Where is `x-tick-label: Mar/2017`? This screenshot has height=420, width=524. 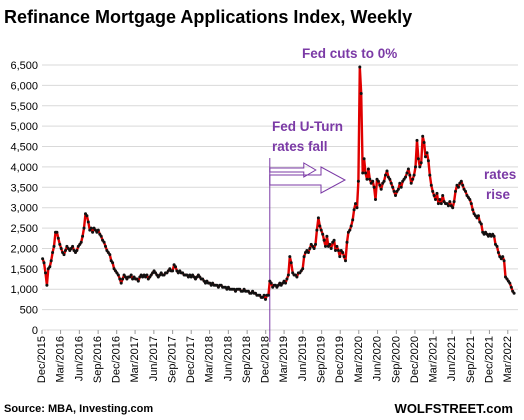
x-tick-label: Mar/2017 is located at coordinates (135, 359).